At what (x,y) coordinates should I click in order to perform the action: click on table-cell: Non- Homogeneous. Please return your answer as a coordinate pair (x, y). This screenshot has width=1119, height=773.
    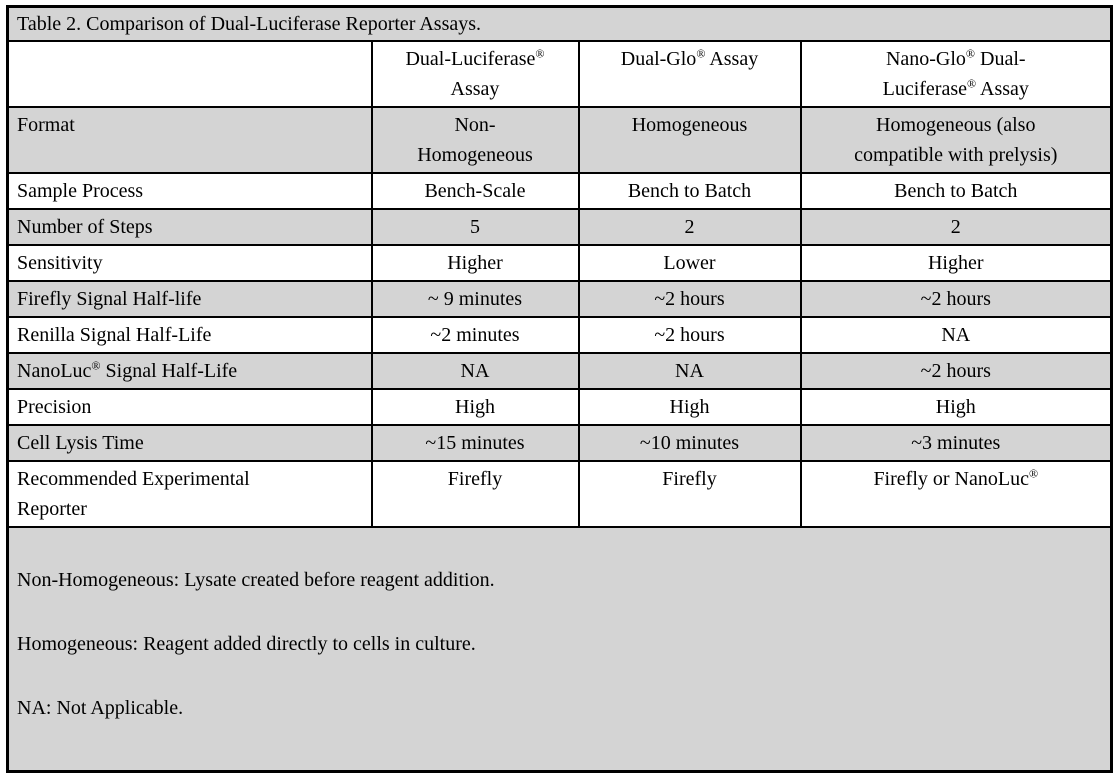
    Looking at the image, I should click on (475, 140).